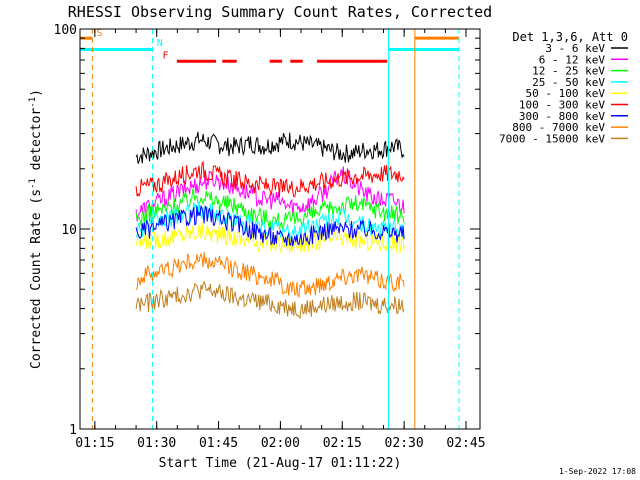  What do you see at coordinates (280, 443) in the screenshot?
I see `x-tick-label-3: 02:00` at bounding box center [280, 443].